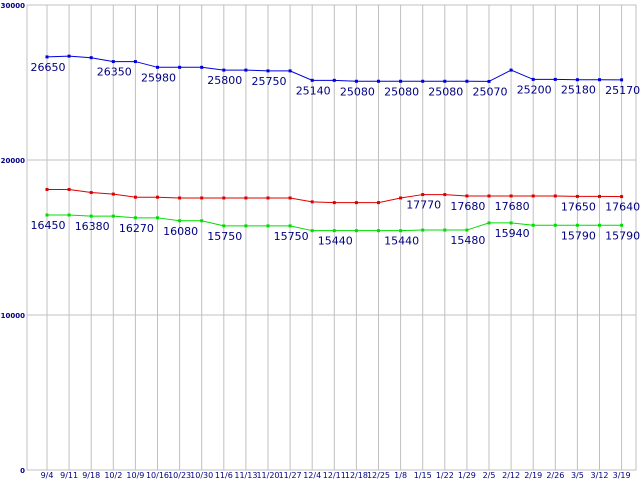  I want to click on x-tick-label: 2/5, so click(489, 475).